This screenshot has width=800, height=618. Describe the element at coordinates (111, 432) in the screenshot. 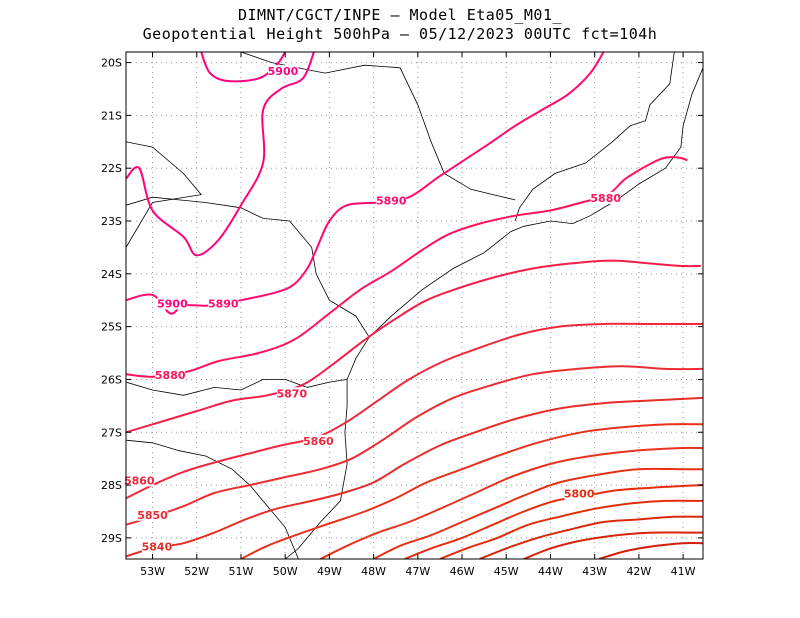

I see `lat-tick-label: 27S` at that location.